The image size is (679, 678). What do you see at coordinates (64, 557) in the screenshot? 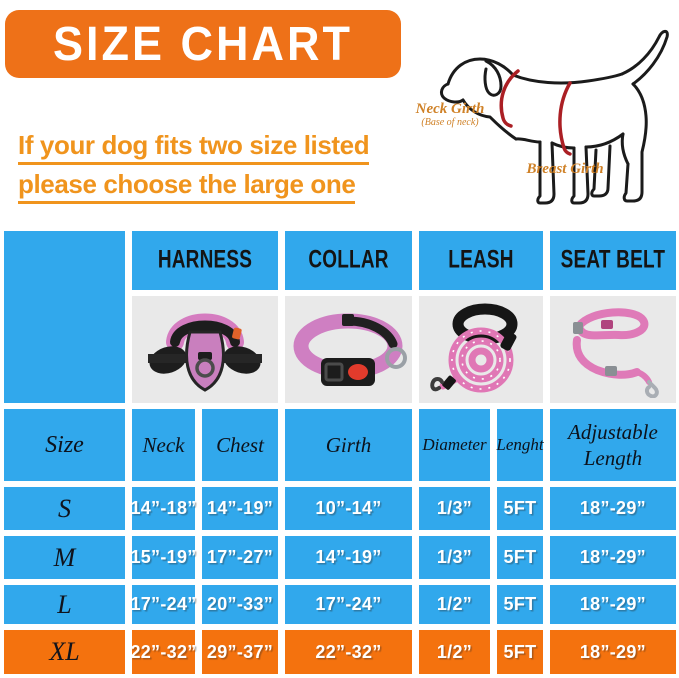
I see `row-m-label: M` at bounding box center [64, 557].